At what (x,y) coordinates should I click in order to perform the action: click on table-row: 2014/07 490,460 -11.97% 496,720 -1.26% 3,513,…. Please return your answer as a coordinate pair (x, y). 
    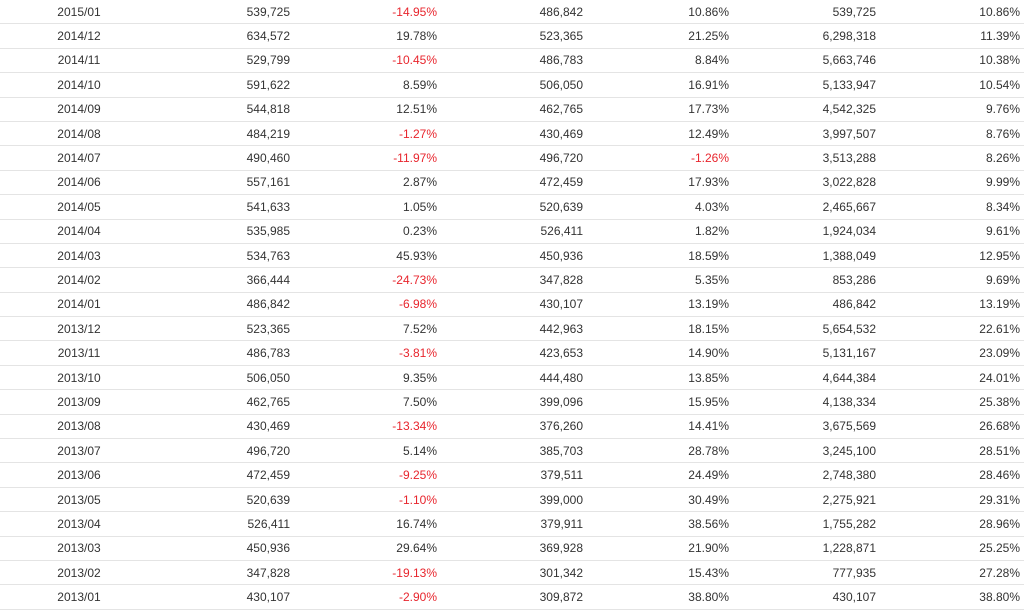
    Looking at the image, I should click on (512, 158).